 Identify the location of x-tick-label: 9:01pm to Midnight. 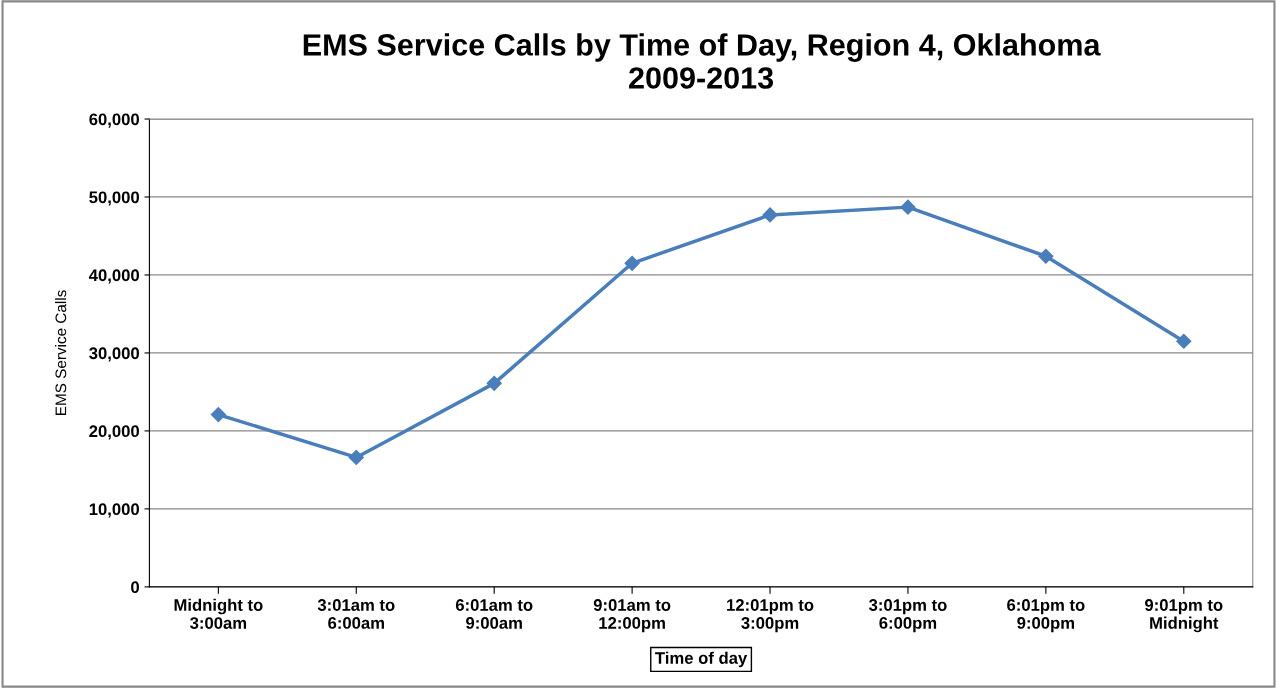
(1184, 616).